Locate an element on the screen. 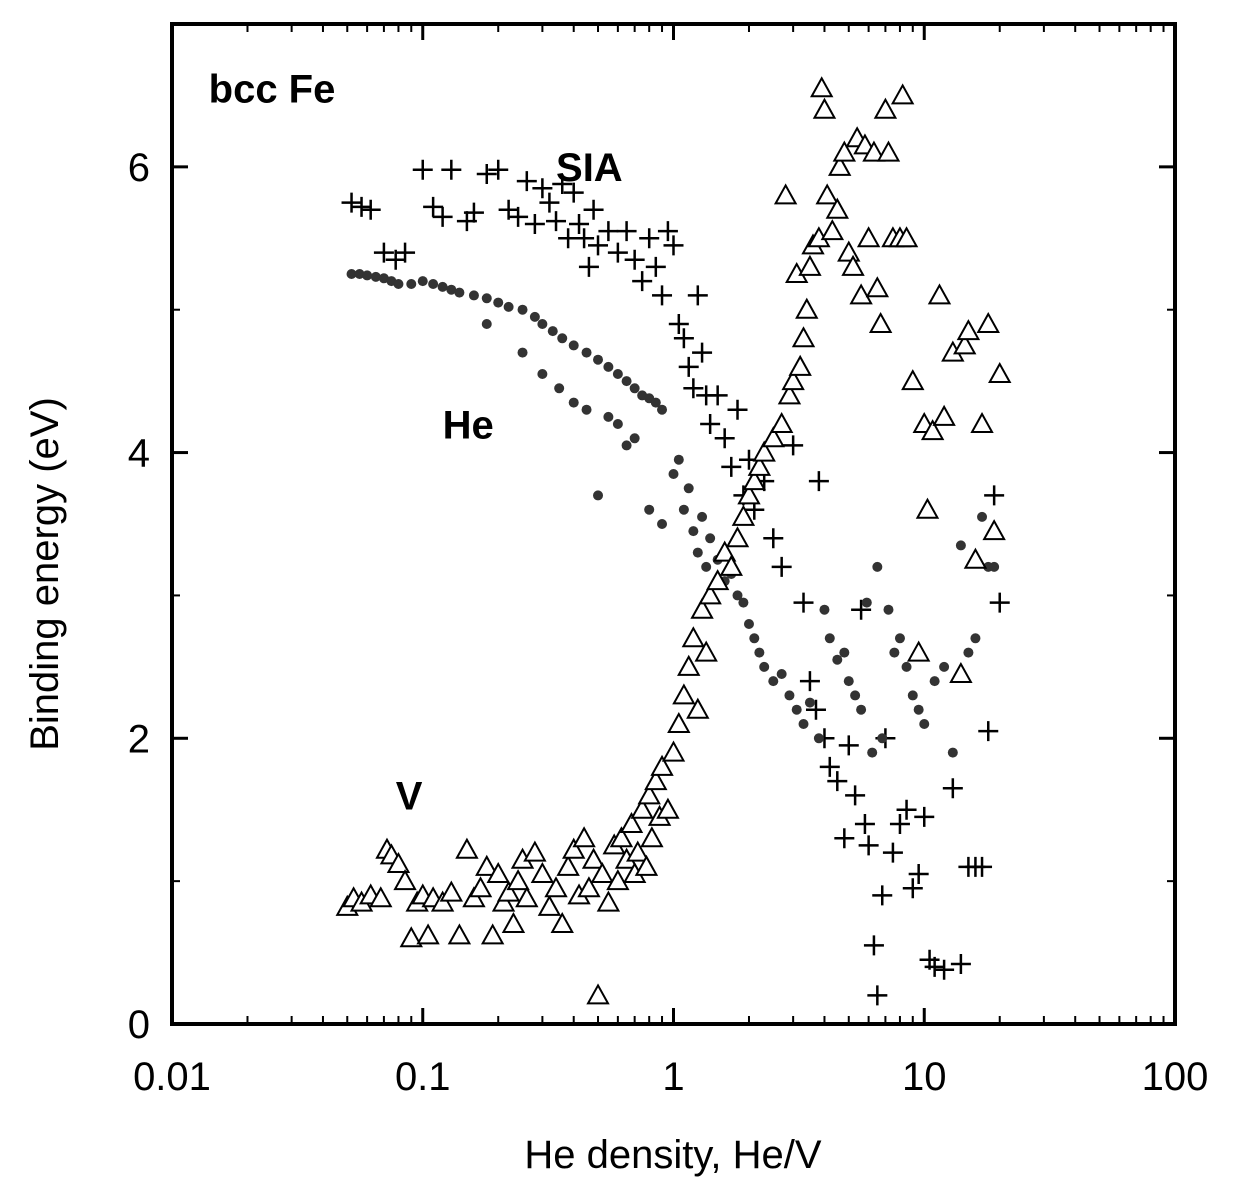 The image size is (1233, 1200). annotation-label: He is located at coordinates (468, 425).